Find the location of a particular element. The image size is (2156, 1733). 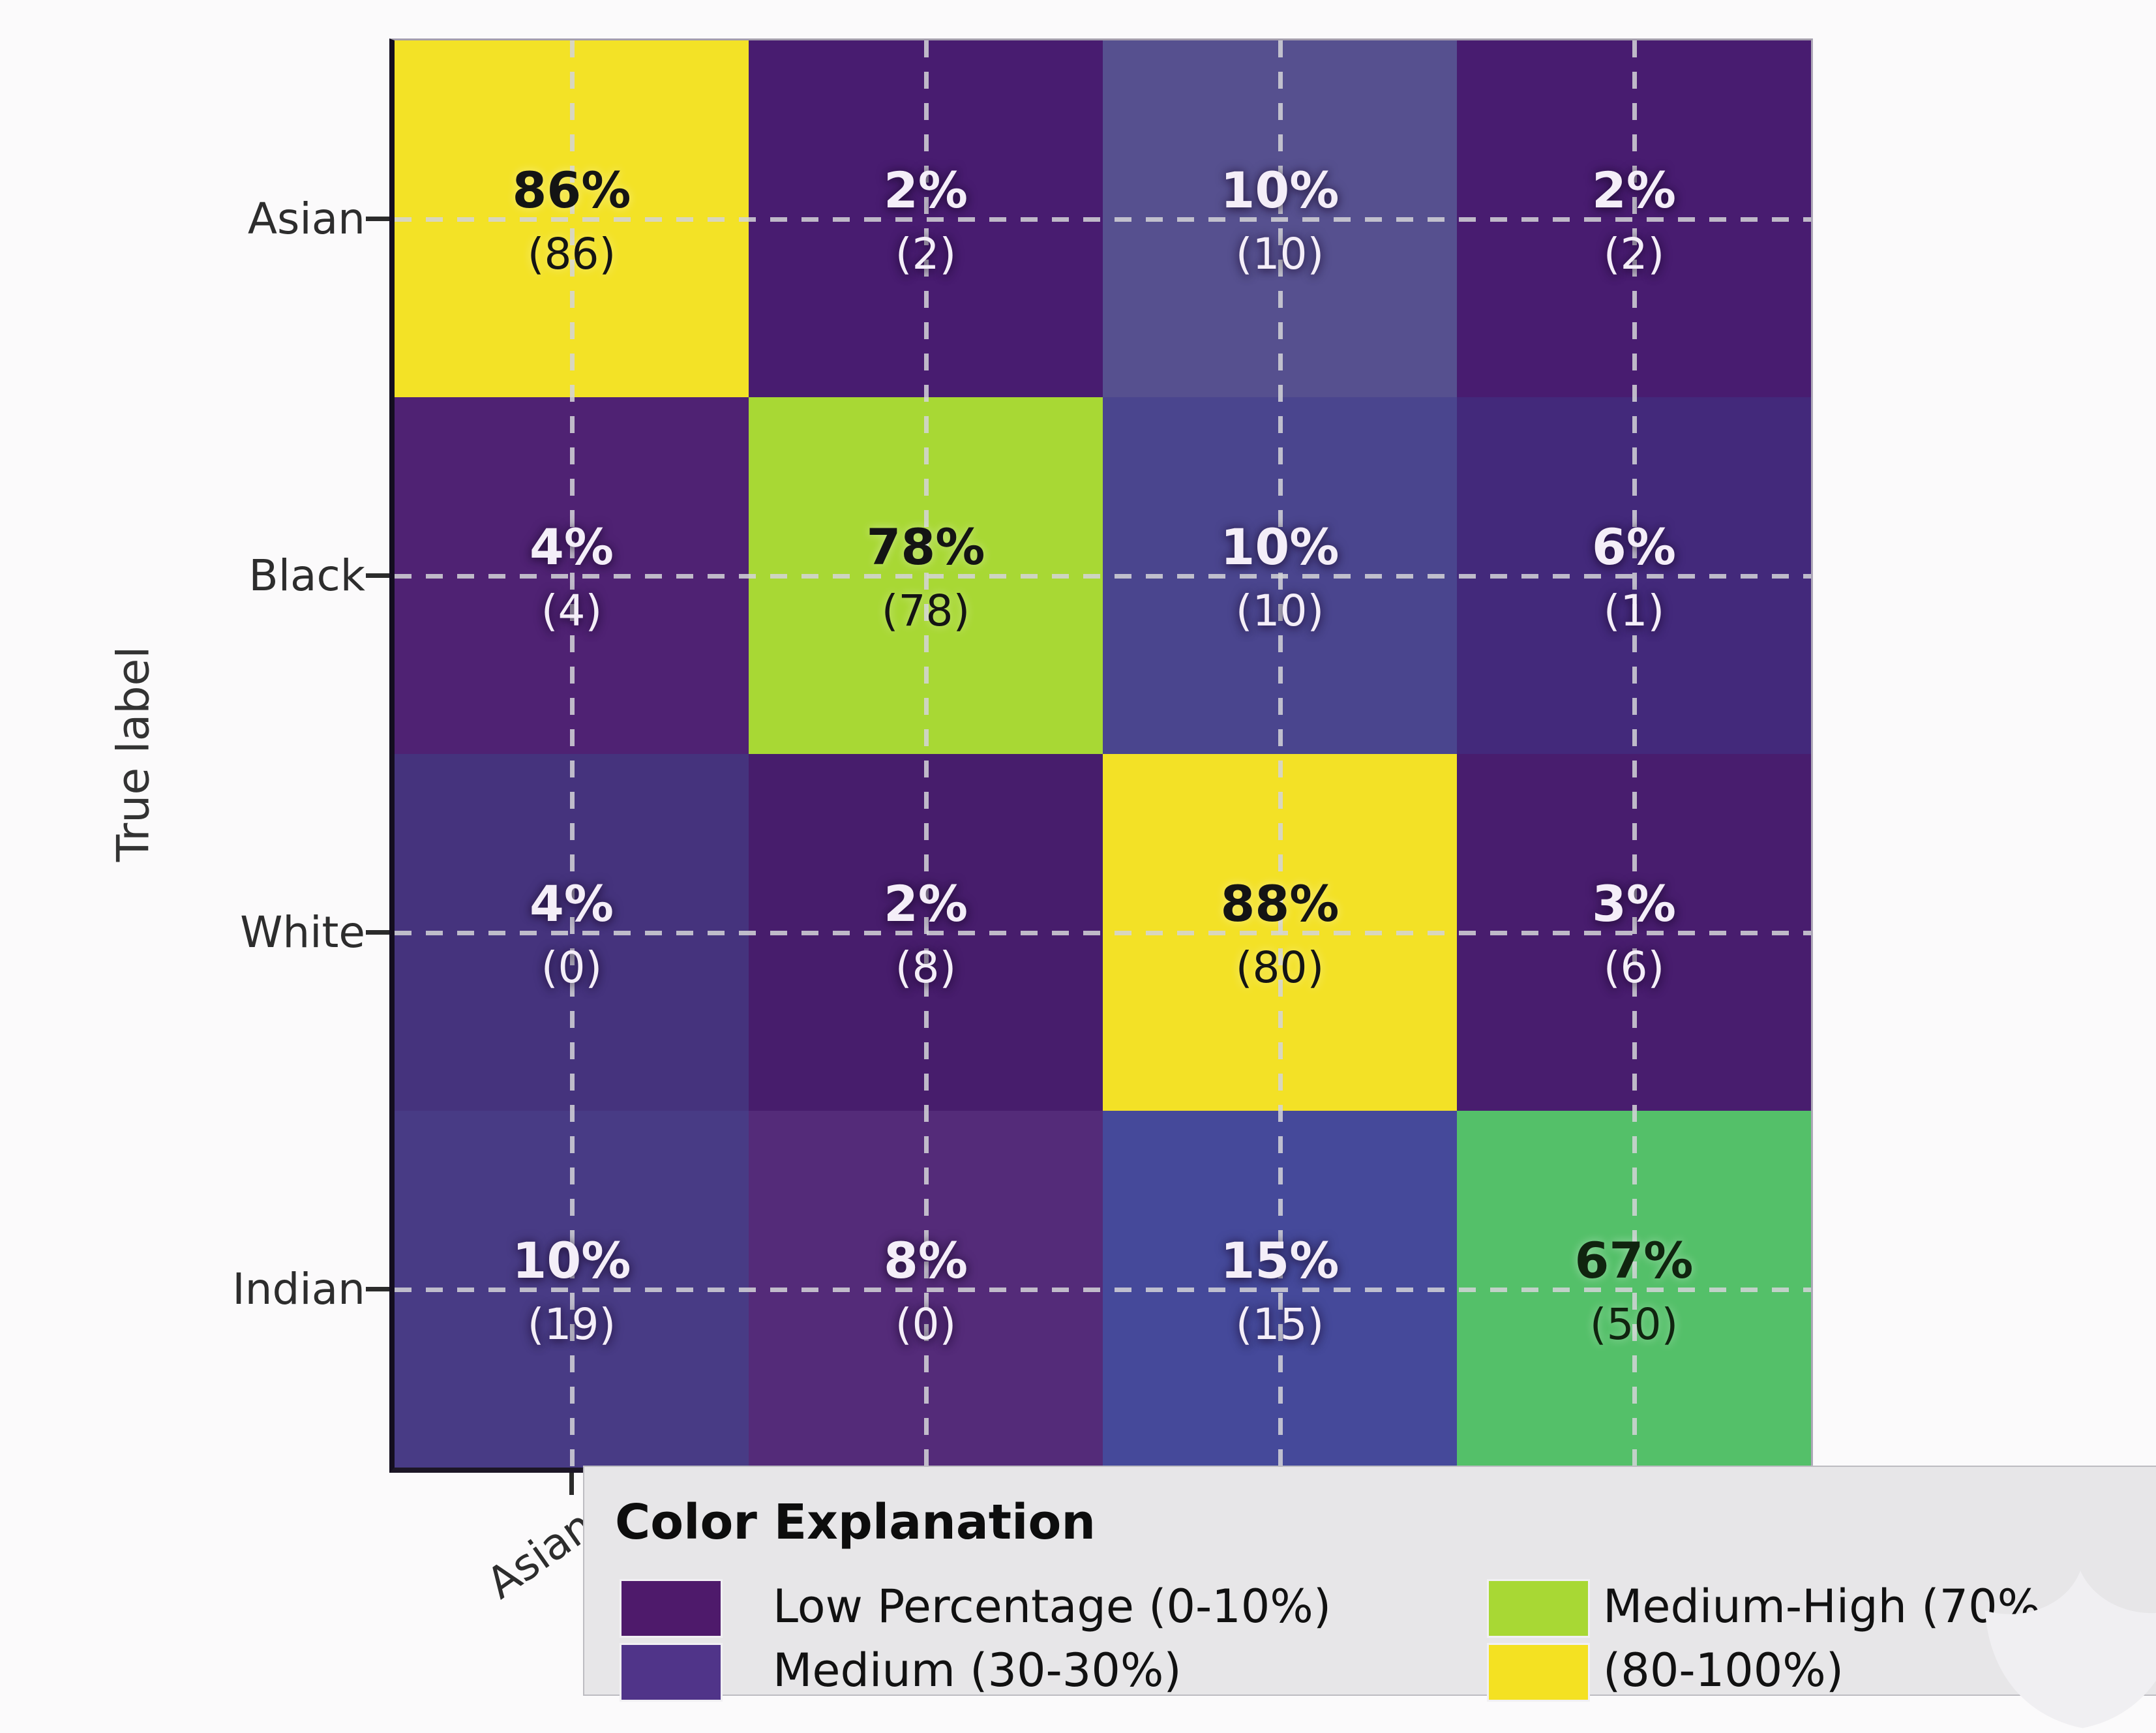

cell-percentage: 86% is located at coordinates (571, 189).